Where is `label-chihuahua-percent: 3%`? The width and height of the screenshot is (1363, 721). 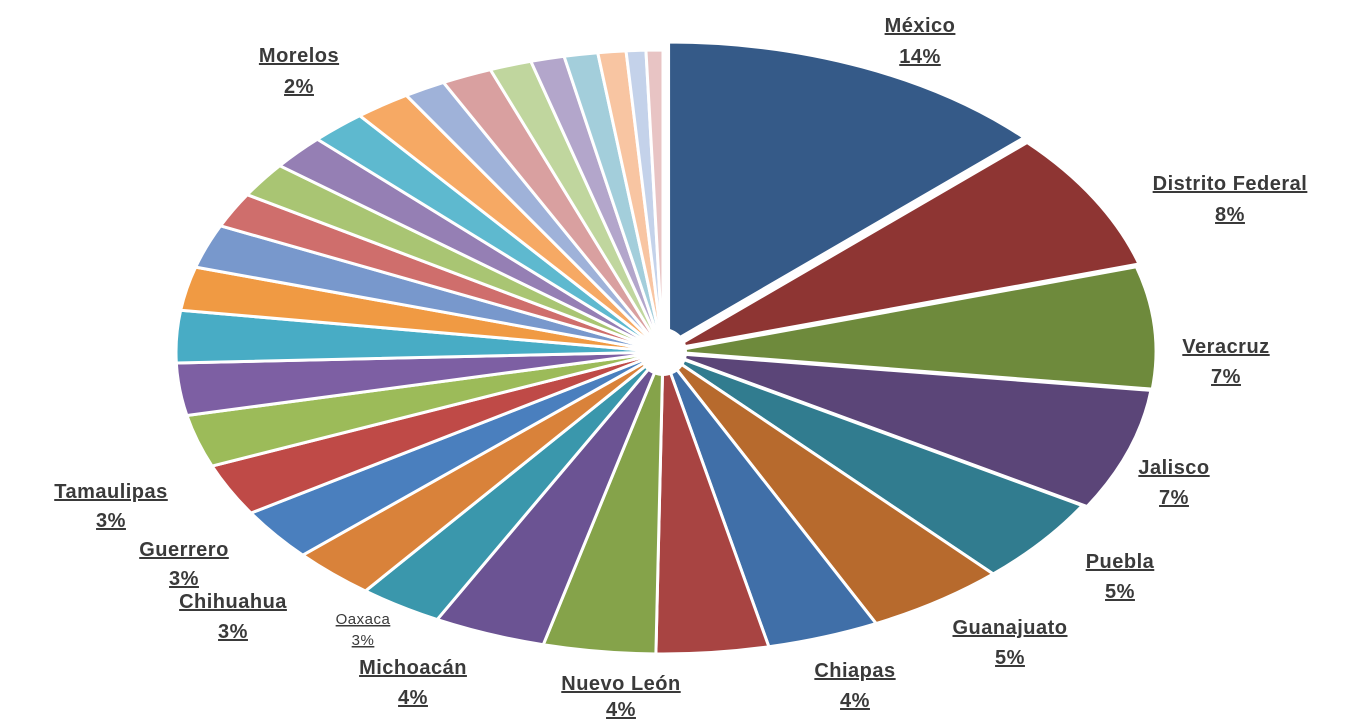 label-chihuahua-percent: 3% is located at coordinates (233, 632).